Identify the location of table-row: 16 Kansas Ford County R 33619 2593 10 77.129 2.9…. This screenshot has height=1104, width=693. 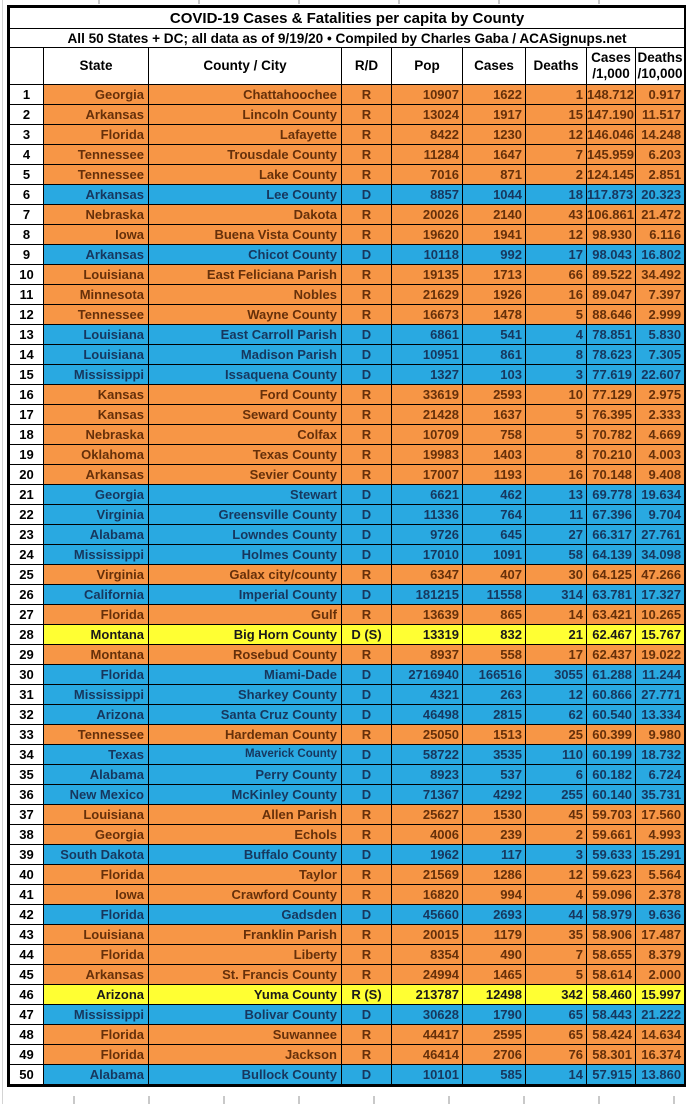
(347, 394).